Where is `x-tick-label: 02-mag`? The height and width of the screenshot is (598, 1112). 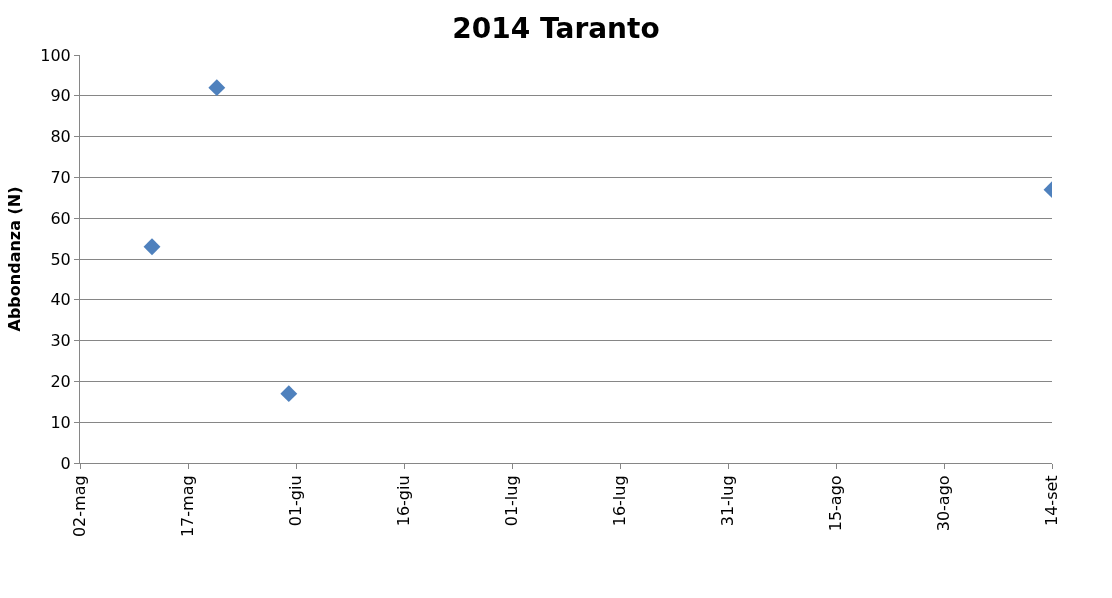
x-tick-label: 02-mag is located at coordinates (80, 506).